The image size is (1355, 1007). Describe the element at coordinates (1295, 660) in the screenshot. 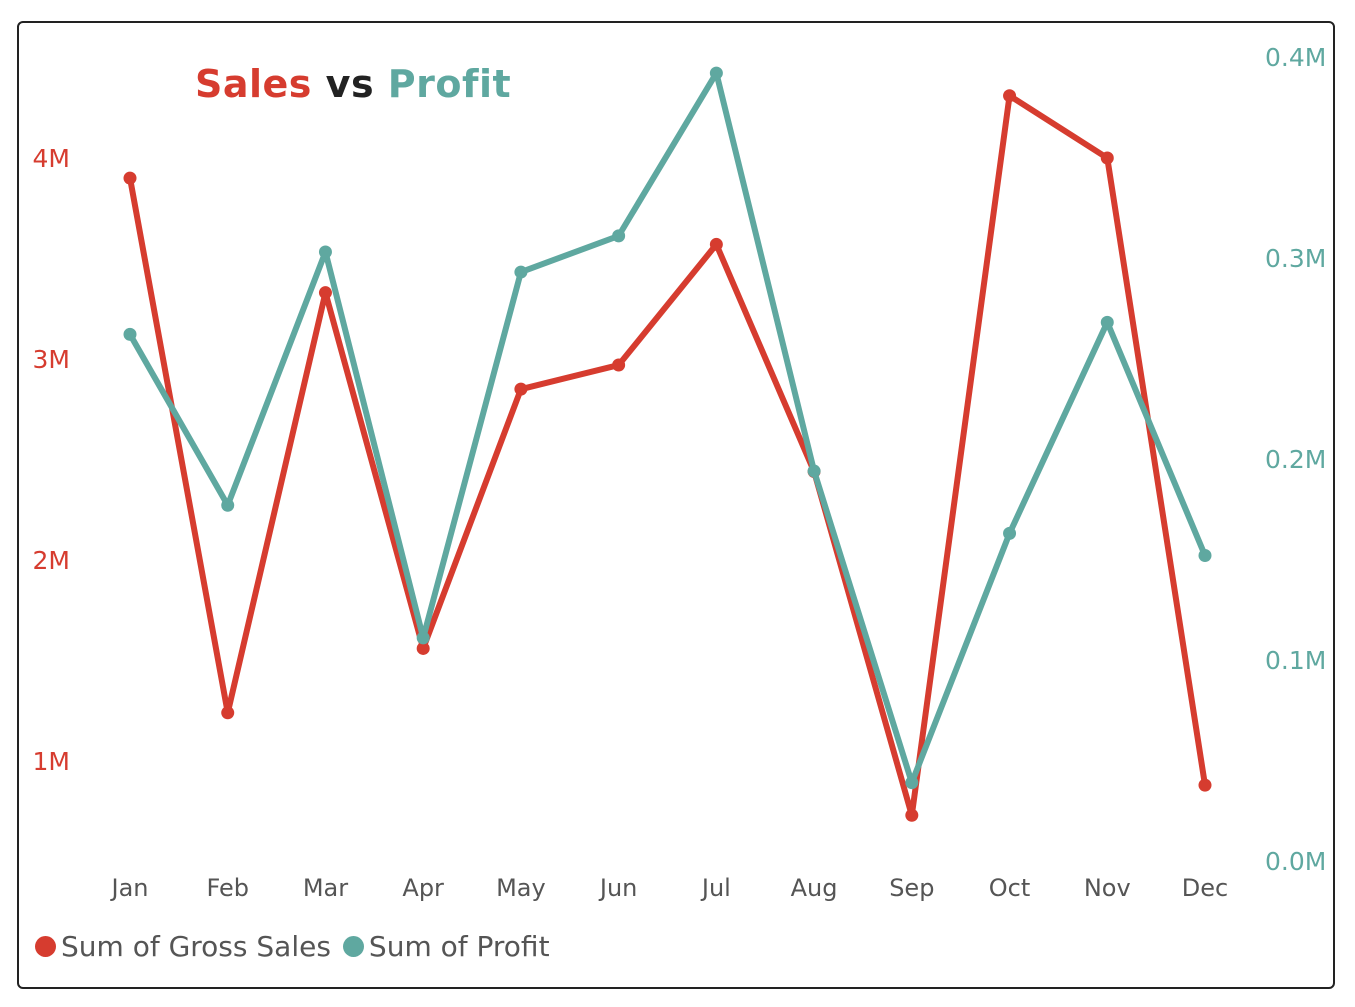

I see `right-axis-tick: 0.1M` at that location.